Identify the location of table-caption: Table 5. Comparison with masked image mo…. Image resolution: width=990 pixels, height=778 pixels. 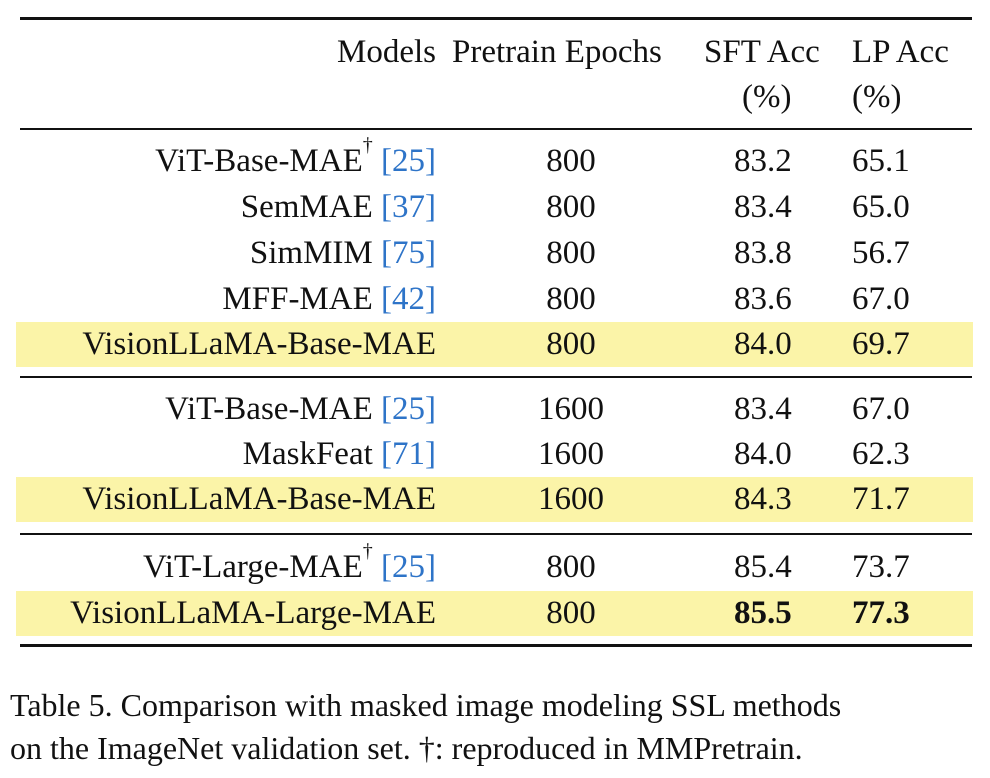
(497, 727).